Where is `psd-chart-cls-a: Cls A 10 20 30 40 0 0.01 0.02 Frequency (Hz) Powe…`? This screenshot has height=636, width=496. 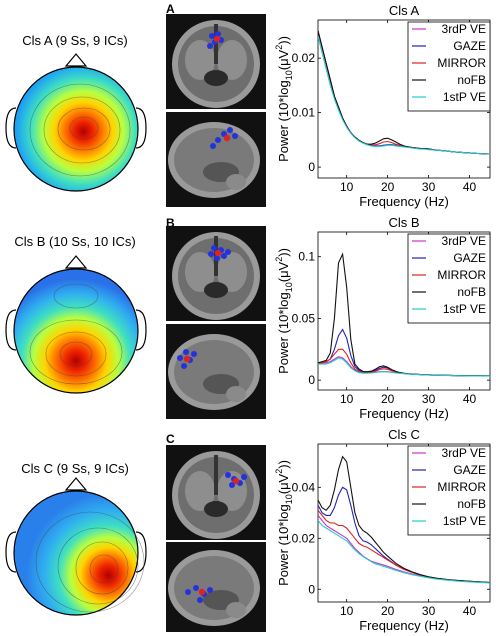
psd-chart-cls-a: Cls A 10 20 30 40 0 0.01 0.02 Frequency (Hz) Powe… is located at coordinates (382, 106).